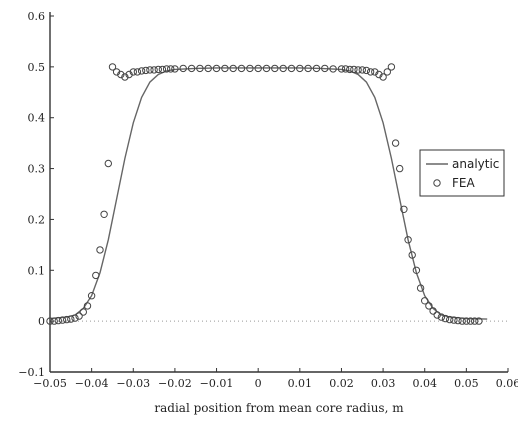  Describe the element at coordinates (463, 183) in the screenshot. I see `legend-label-fea: FEA` at that location.